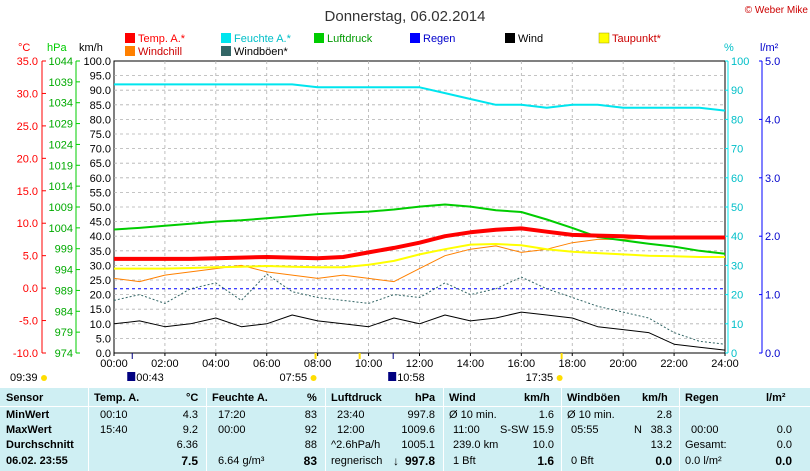 The image size is (810, 471). Describe the element at coordinates (591, 415) in the screenshot. I see `gust-min-desc: Ø 10 min.` at that location.